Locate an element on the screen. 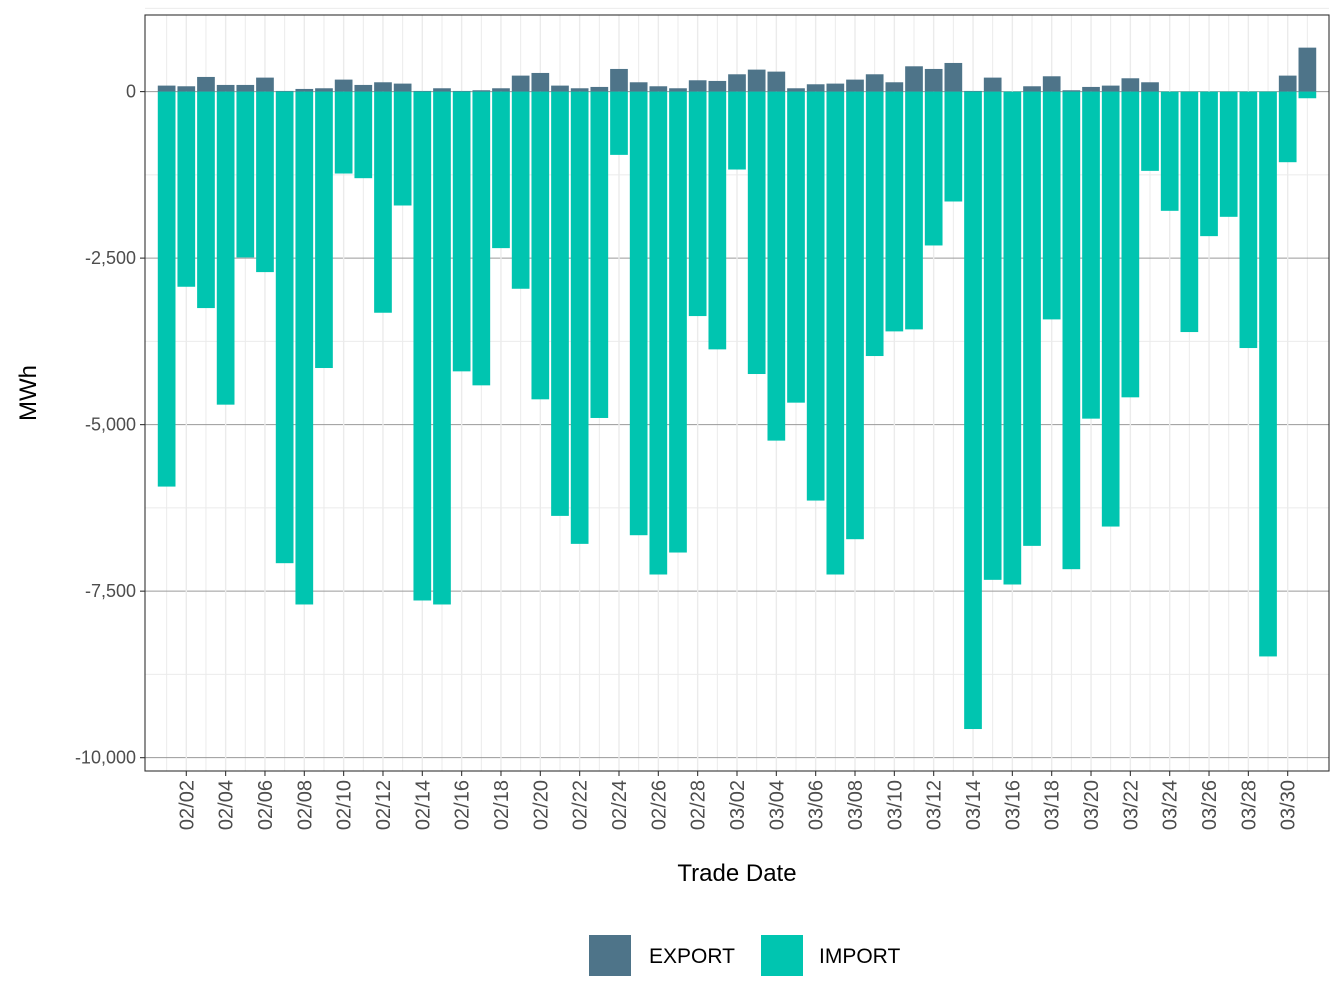 Image resolution: width=1344 pixels, height=1008 pixels. x-tick-label: 03/30 is located at coordinates (1289, 805).